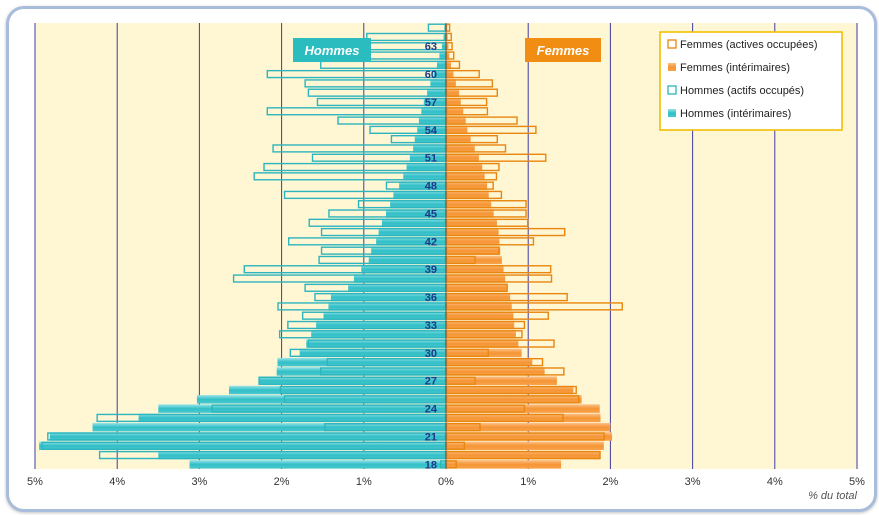 This screenshot has width=879, height=515. I want to click on hommes-label: Hommes, so click(332, 50).